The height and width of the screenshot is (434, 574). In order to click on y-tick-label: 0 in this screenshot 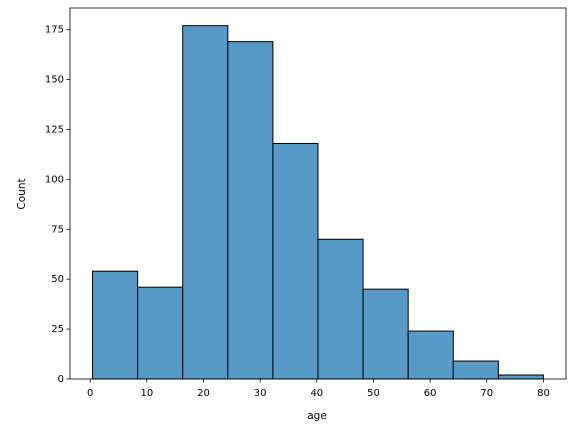, I will do `click(61, 379)`.